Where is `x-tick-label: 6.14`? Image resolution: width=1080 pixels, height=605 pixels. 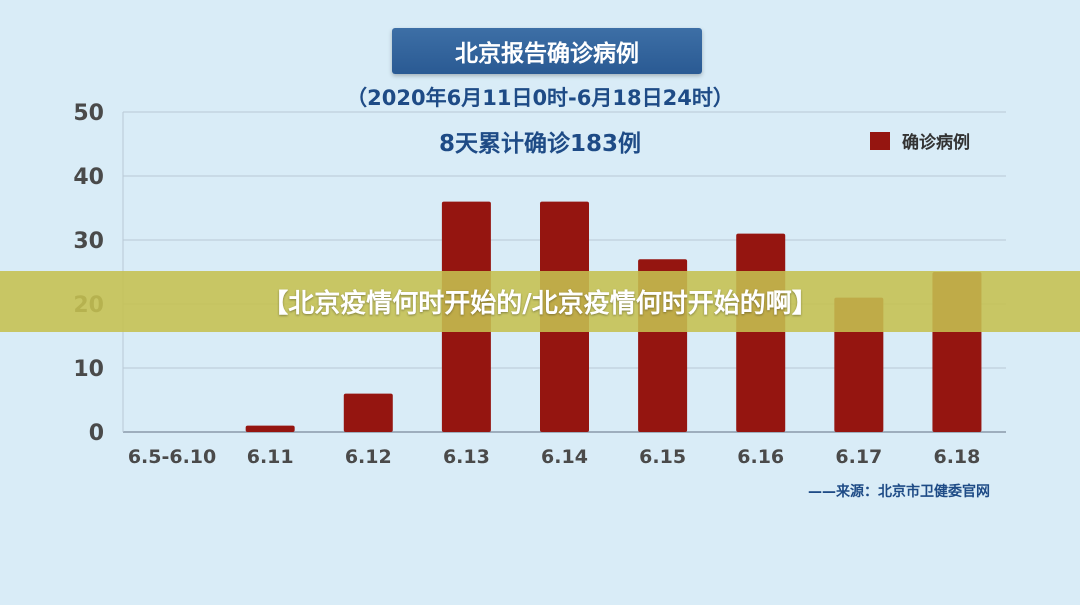
x-tick-label: 6.14 is located at coordinates (564, 457).